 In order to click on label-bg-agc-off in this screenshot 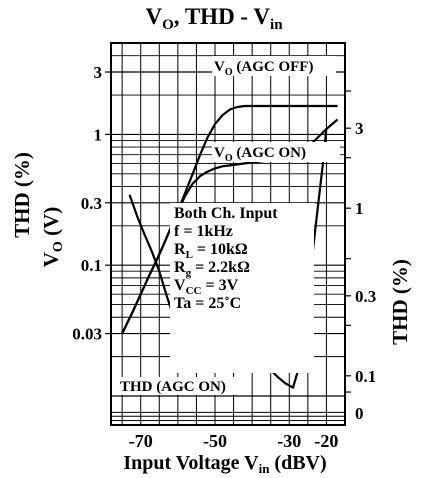, I will do `click(274, 66)`.